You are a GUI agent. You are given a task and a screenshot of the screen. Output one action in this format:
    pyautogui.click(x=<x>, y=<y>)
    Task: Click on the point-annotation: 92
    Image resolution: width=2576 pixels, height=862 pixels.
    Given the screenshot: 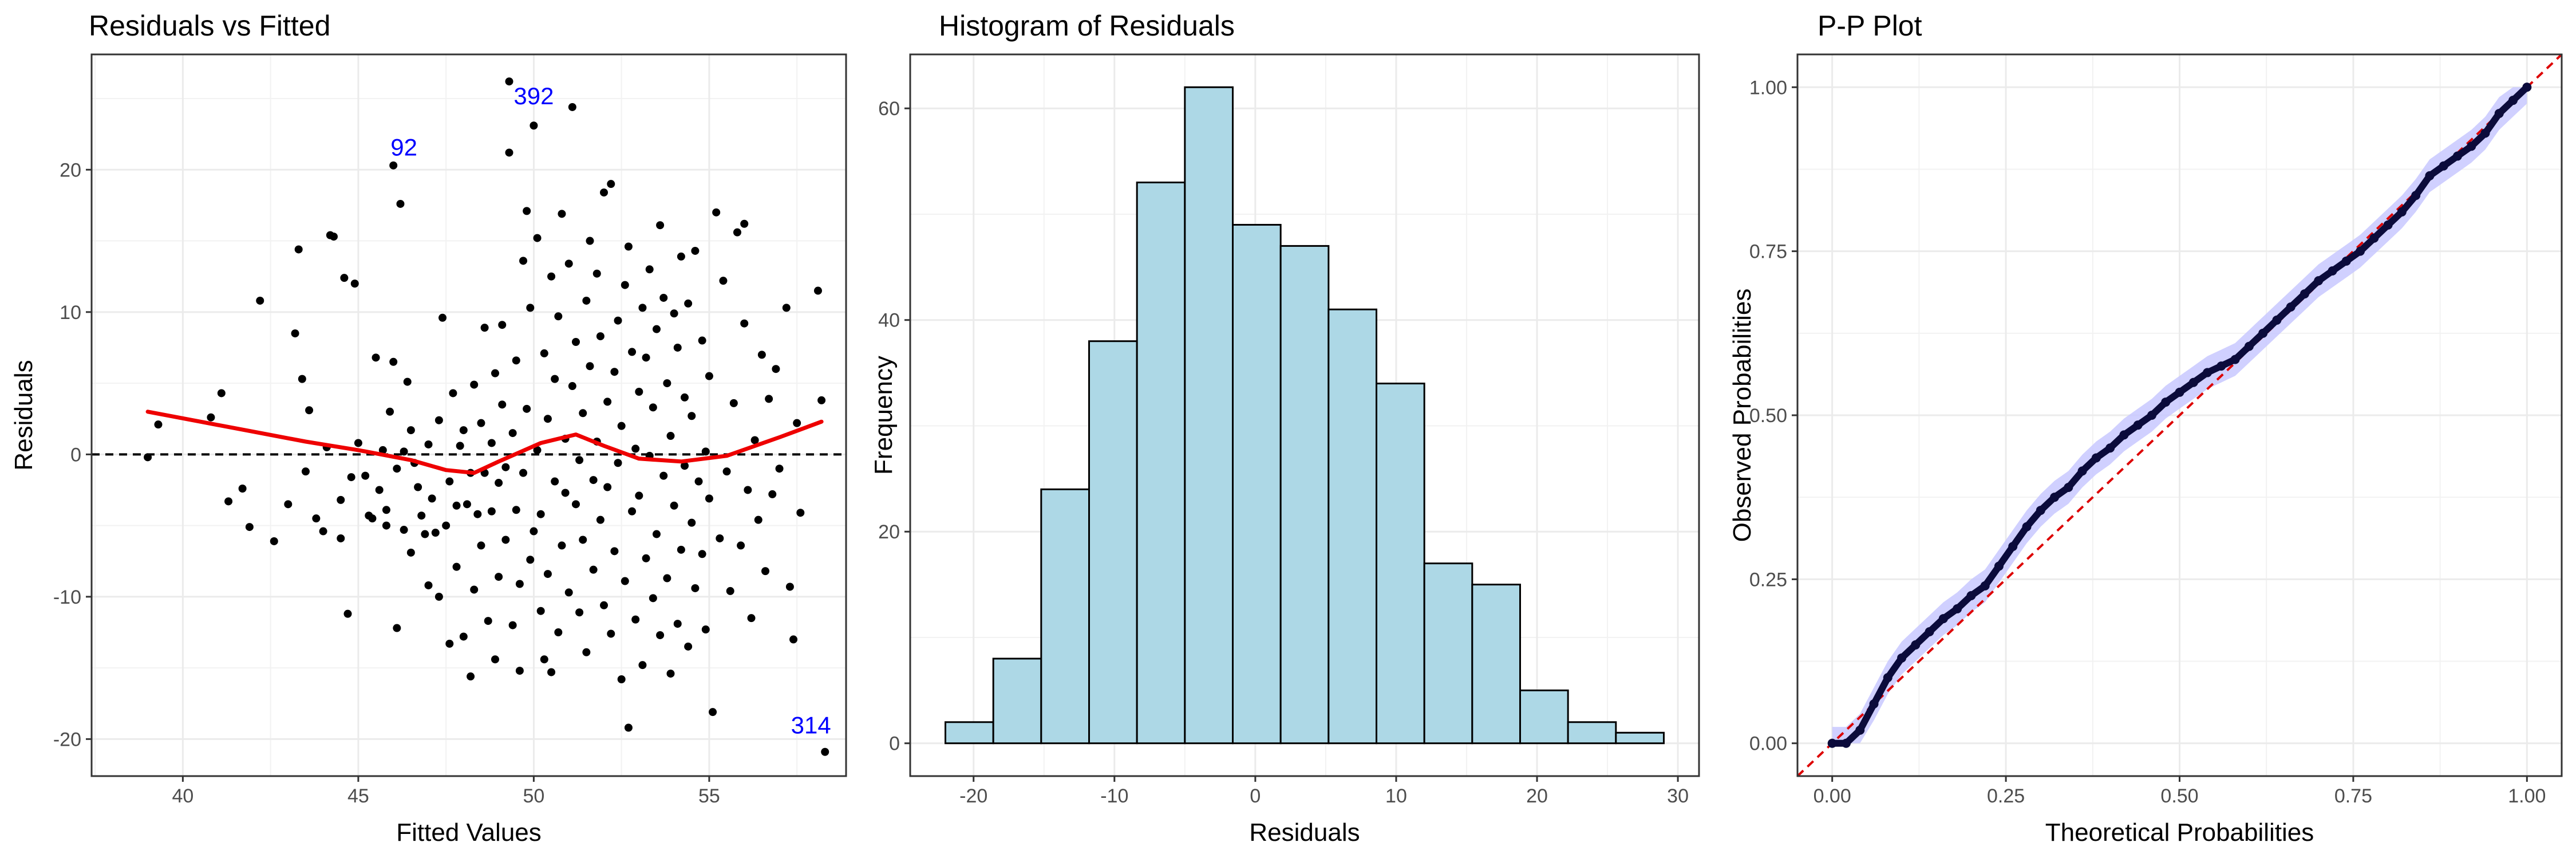 What is the action you would take?
    pyautogui.click(x=403, y=146)
    